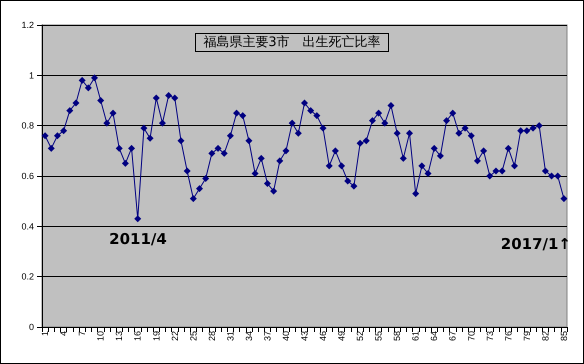 The width and height of the screenshot is (584, 364). Describe the element at coordinates (63, 333) in the screenshot. I see `x-tick-label: 4` at that location.